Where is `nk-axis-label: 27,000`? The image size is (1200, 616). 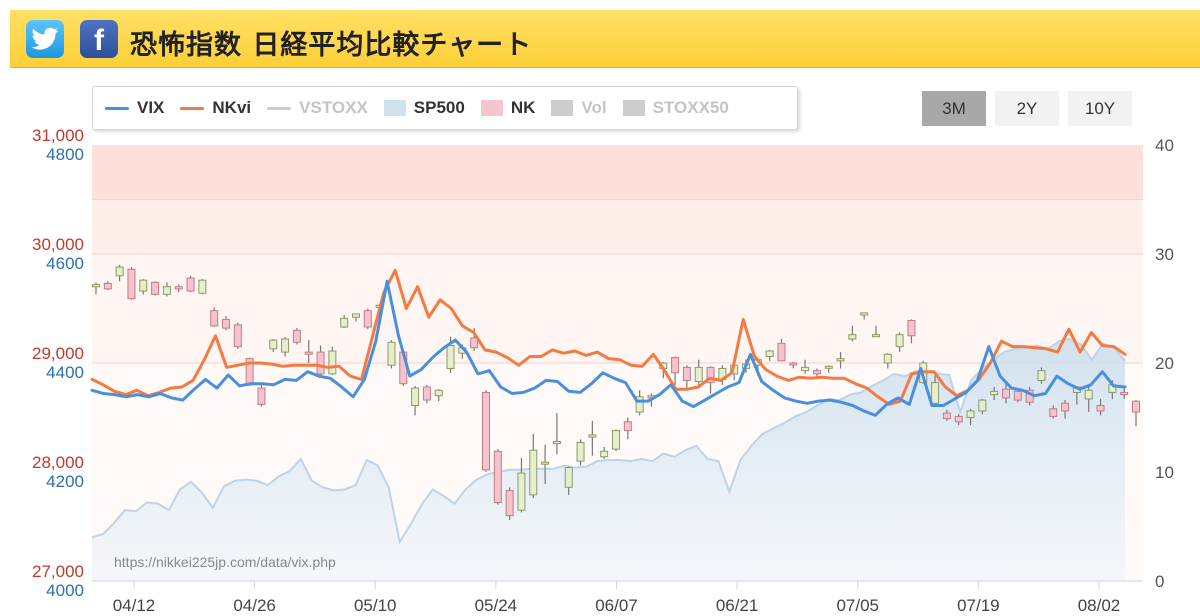
nk-axis-label: 27,000 is located at coordinates (58, 571).